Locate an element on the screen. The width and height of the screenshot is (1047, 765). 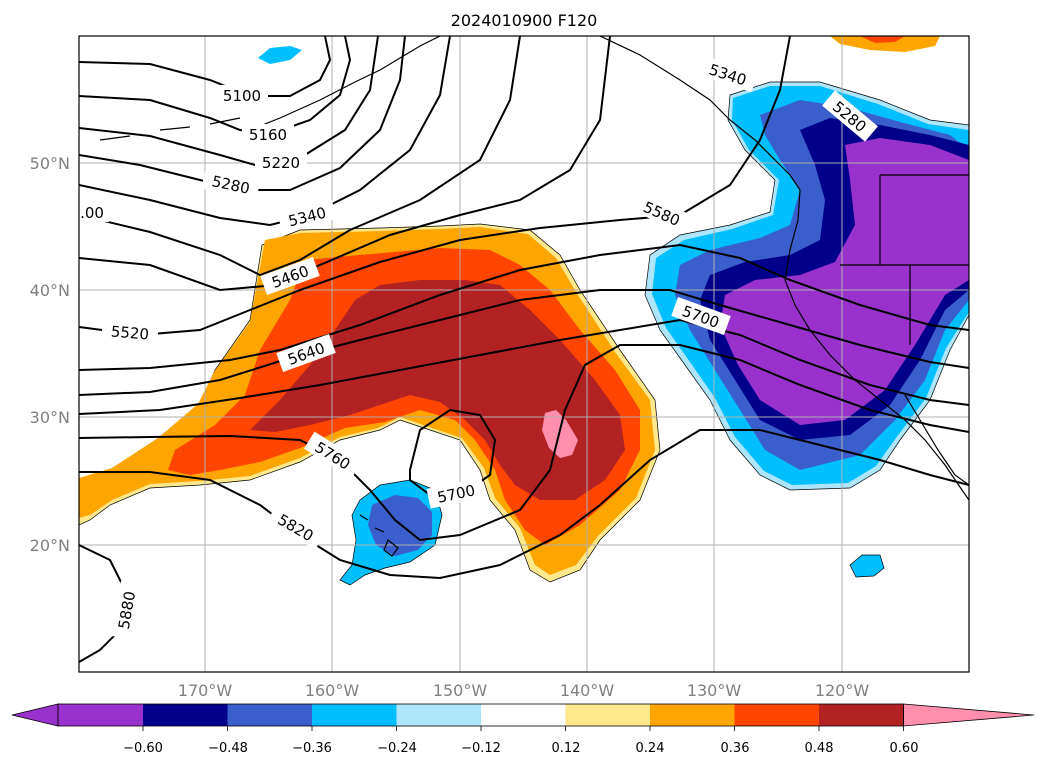
lon-label-170w: 170°W is located at coordinates (205, 690).